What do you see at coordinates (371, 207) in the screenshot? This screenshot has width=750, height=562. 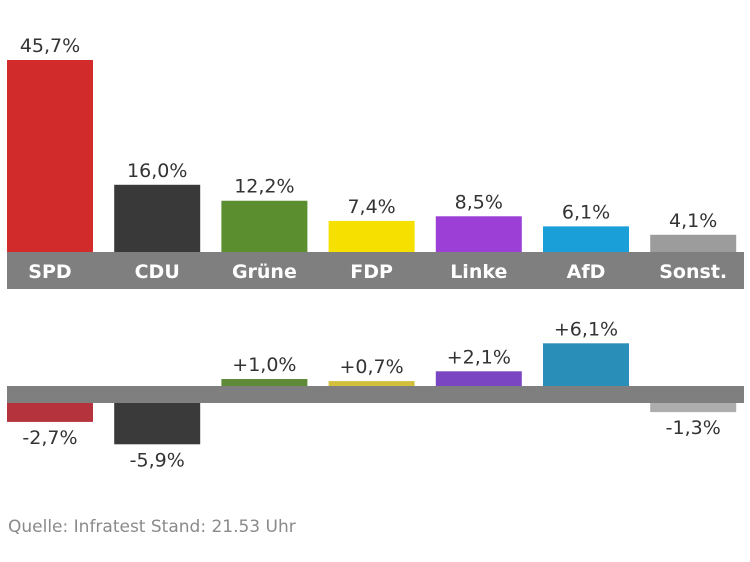 I see `result-value-fdp: 7,4%` at bounding box center [371, 207].